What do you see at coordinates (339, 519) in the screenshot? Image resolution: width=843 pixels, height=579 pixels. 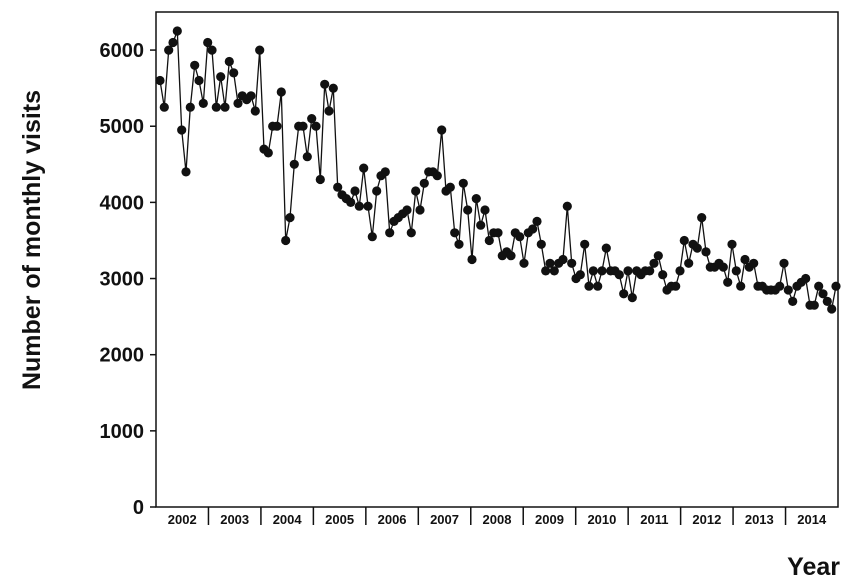 I see `year-label: 2005` at bounding box center [339, 519].